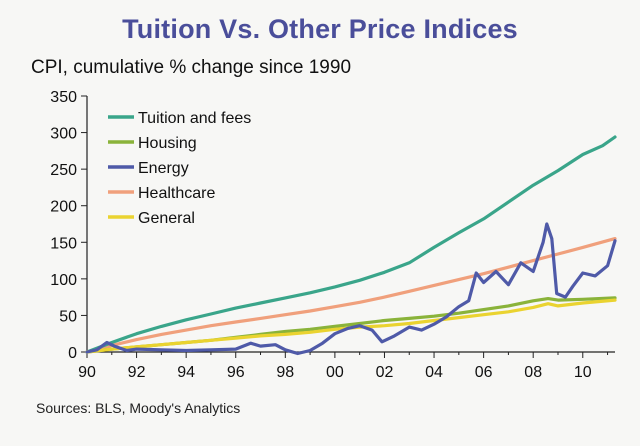  Describe the element at coordinates (285, 372) in the screenshot. I see `x-tick-label: 98` at that location.